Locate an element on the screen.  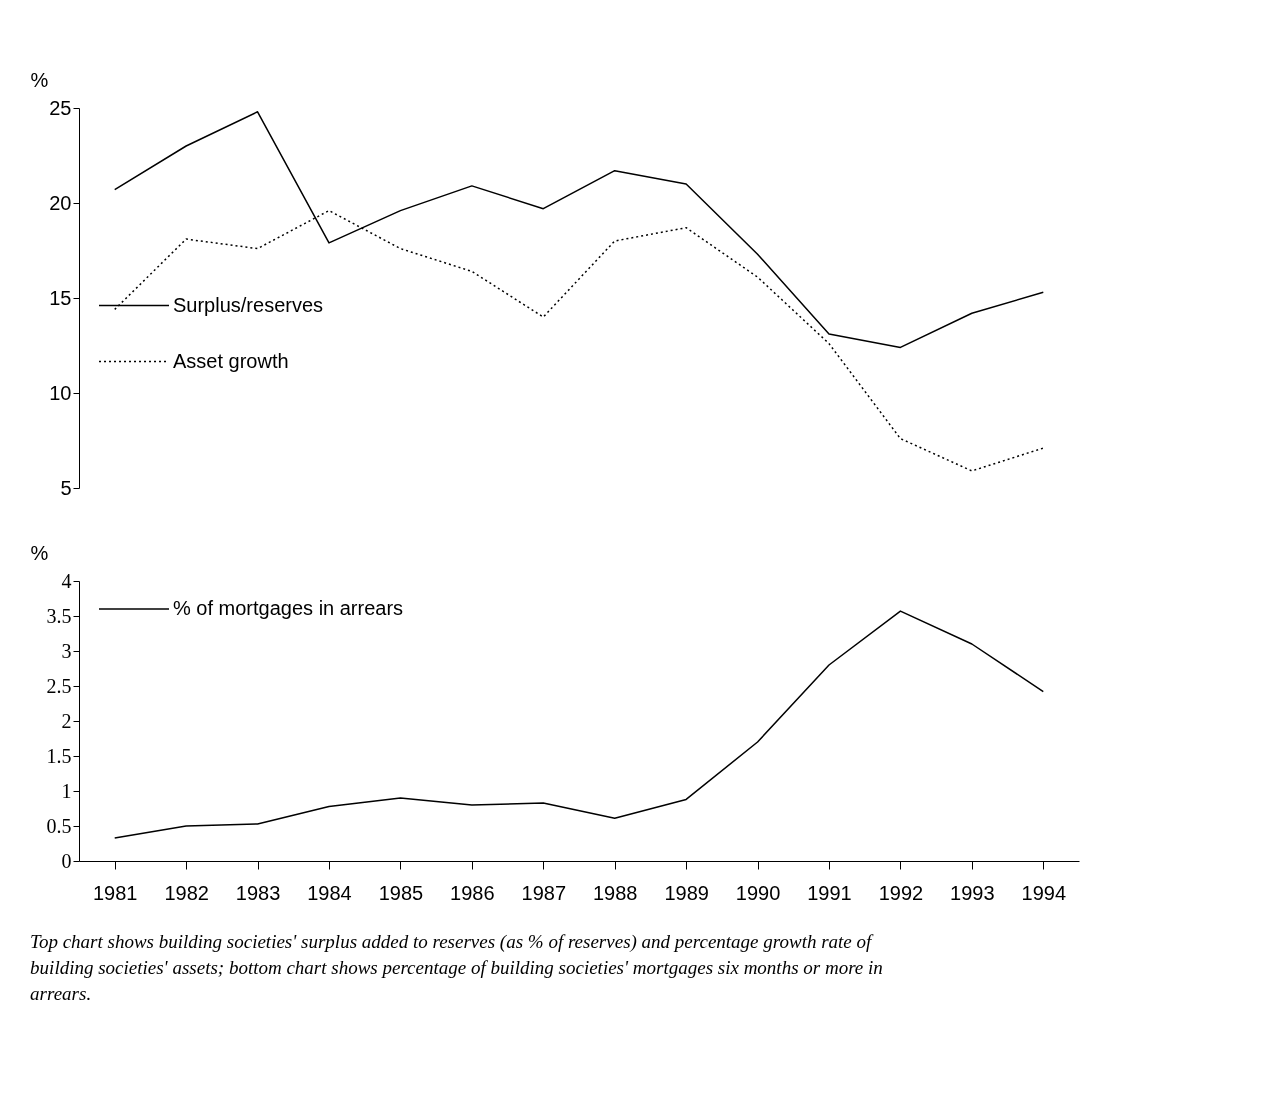
x-tick-label: 1993 is located at coordinates (972, 892).